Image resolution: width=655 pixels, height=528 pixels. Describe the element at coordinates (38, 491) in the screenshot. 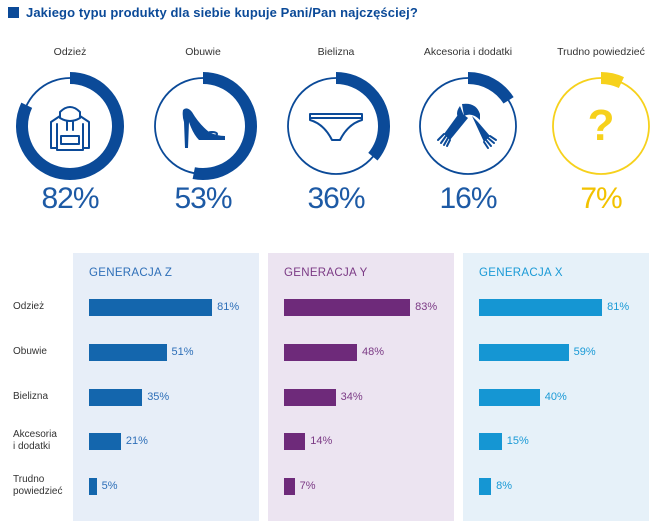

I see `category-label-line: powiedzieć` at that location.